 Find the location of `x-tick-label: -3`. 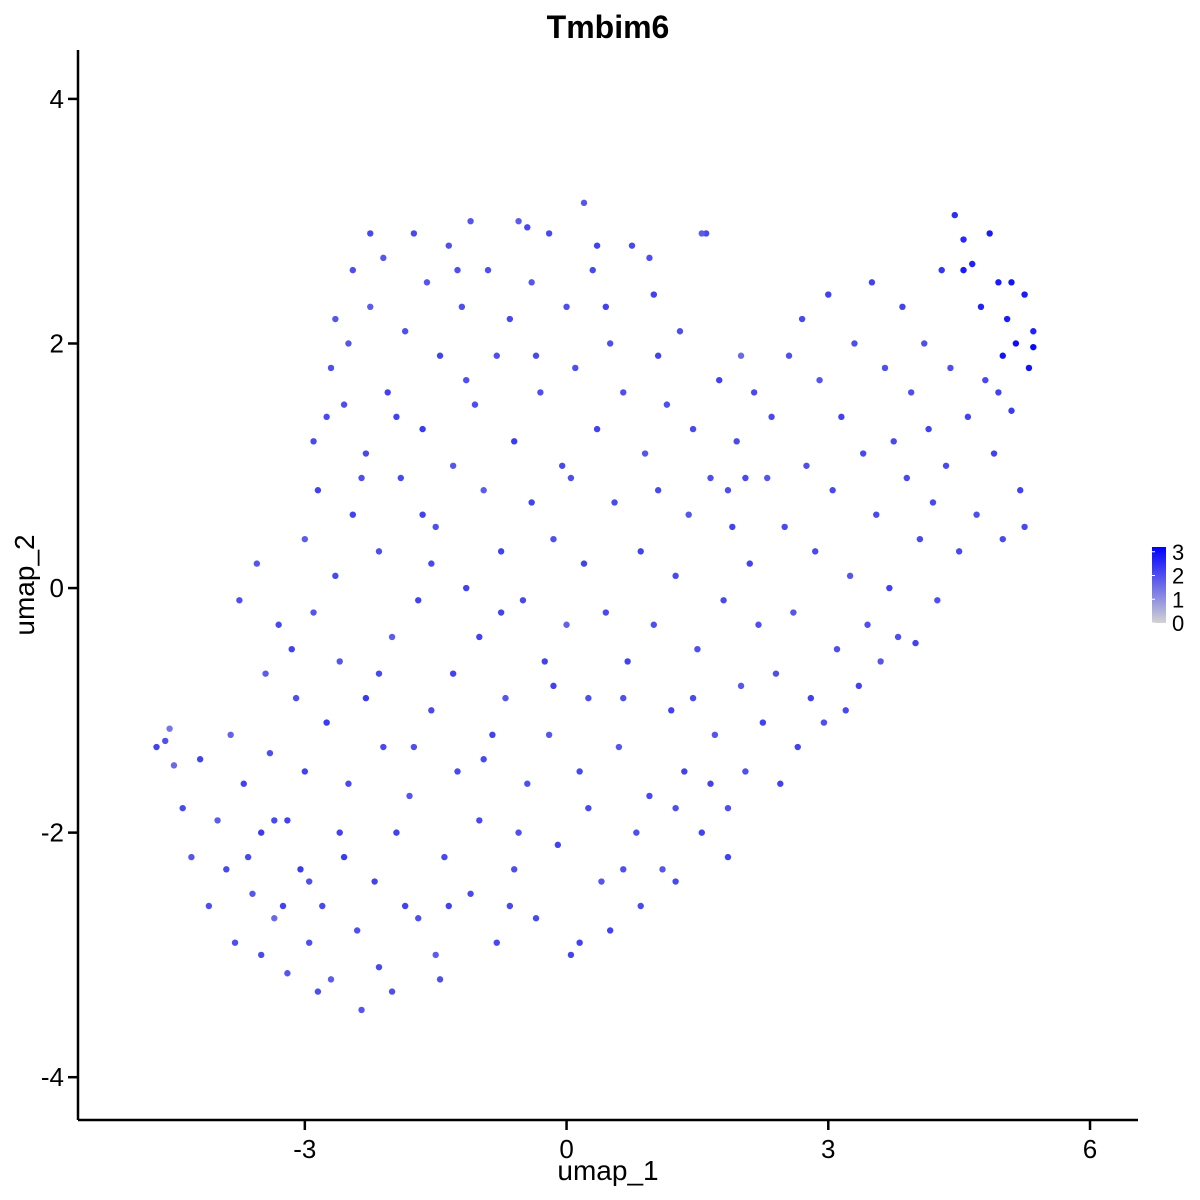

x-tick-label: -3 is located at coordinates (304, 1149).